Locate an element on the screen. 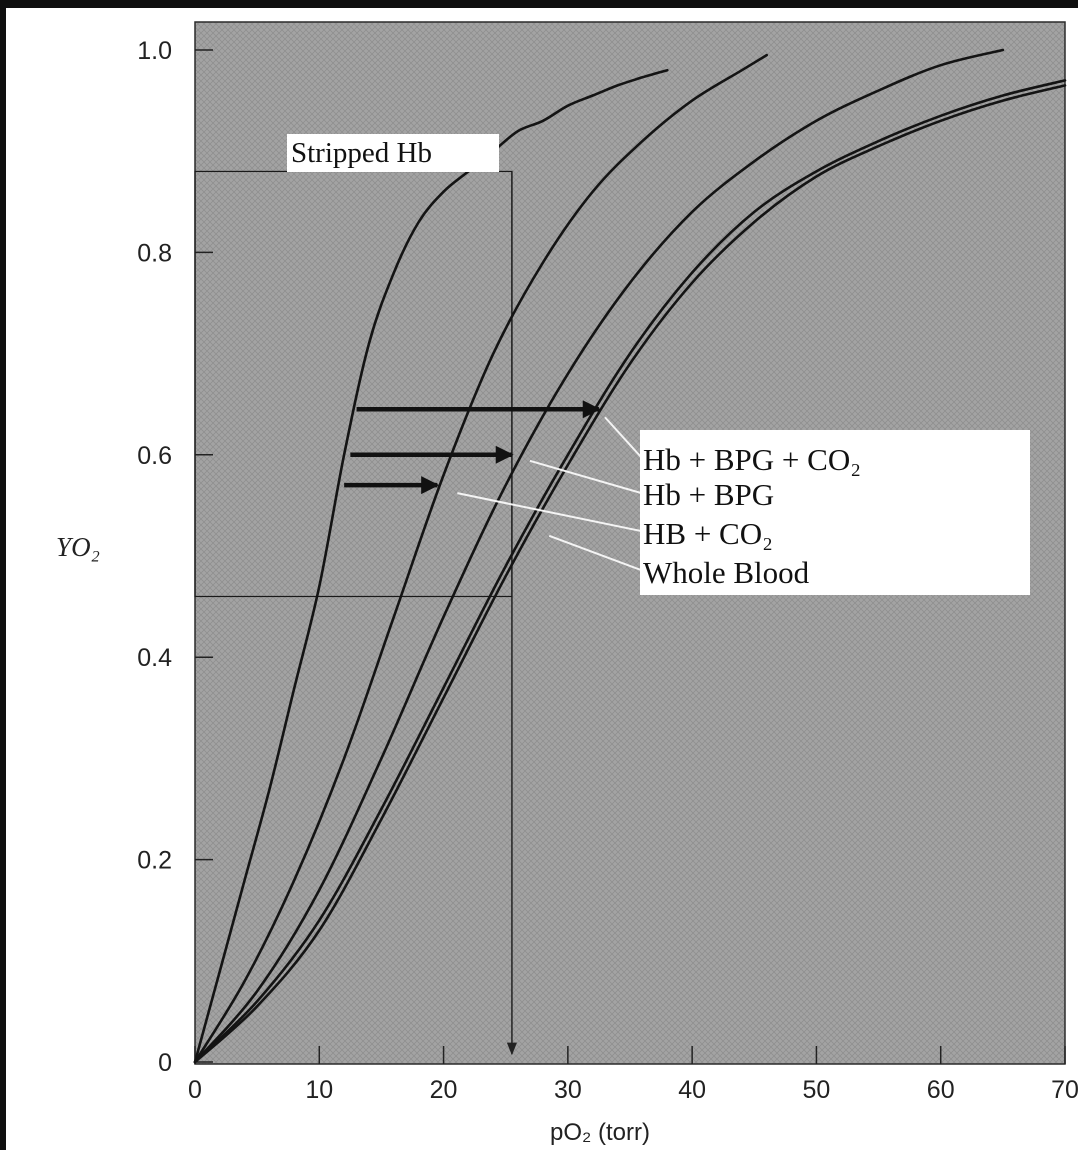 This screenshot has width=1078, height=1150. legend-entry-hb-co2: HB + CO₂ is located at coordinates (708, 533).